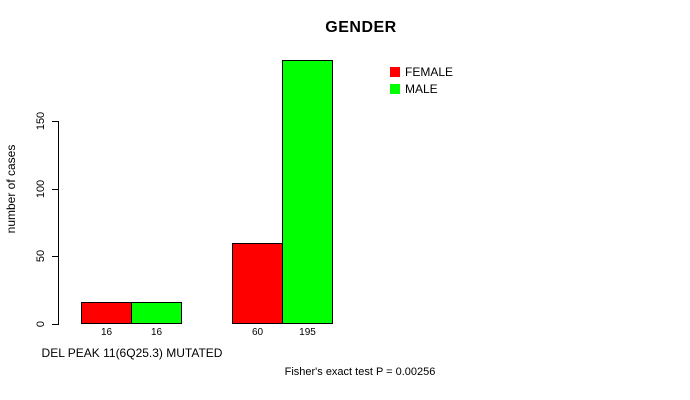 This screenshot has width=690, height=400. What do you see at coordinates (41, 121) in the screenshot?
I see `y-tick-label: 150` at bounding box center [41, 121].